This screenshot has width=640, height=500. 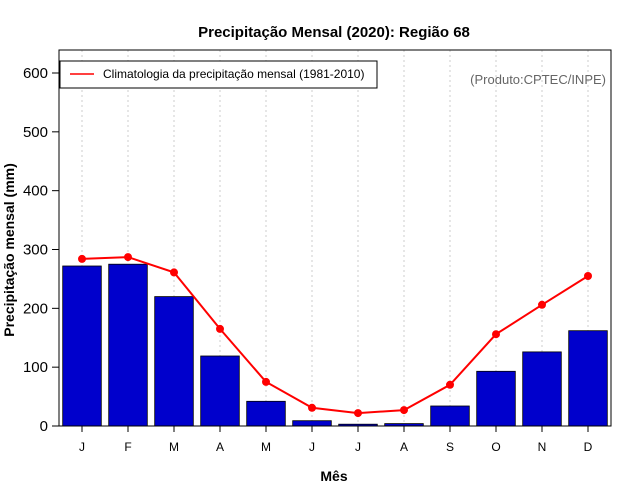 I want to click on x-tick-label-2: M, so click(x=174, y=447).